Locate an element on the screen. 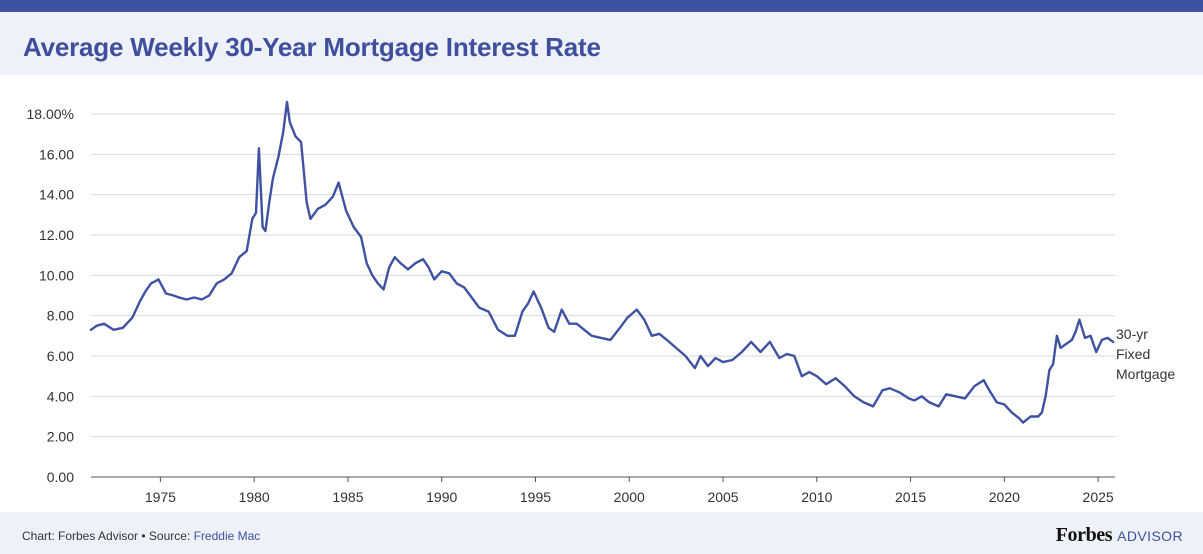 The width and height of the screenshot is (1203, 554). x-tick-label: 2025 is located at coordinates (1098, 497).